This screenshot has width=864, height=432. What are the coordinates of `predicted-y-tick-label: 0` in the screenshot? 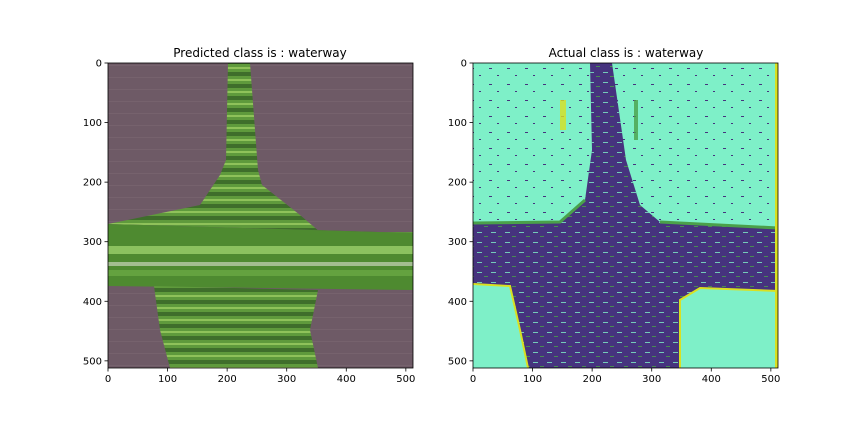 It's located at (99, 64).